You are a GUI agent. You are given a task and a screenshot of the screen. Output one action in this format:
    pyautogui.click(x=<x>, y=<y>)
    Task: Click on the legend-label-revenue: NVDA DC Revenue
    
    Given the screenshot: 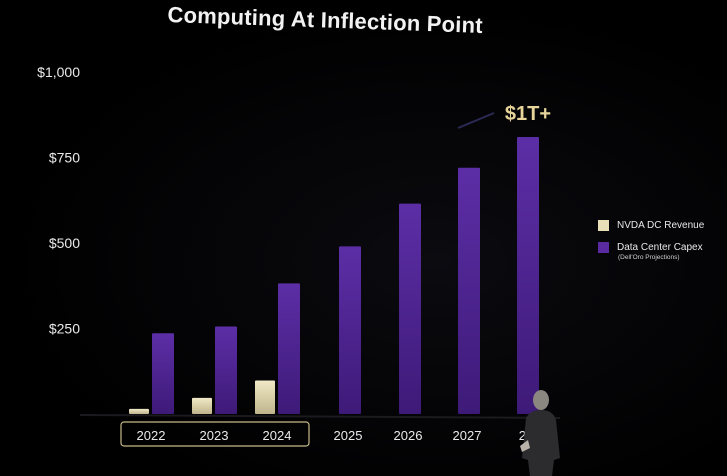 What is the action you would take?
    pyautogui.click(x=661, y=225)
    